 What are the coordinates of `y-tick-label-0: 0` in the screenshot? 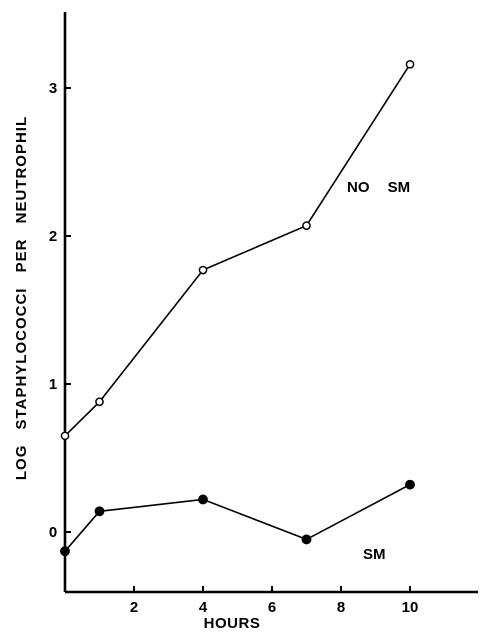 It's located at (53, 532).